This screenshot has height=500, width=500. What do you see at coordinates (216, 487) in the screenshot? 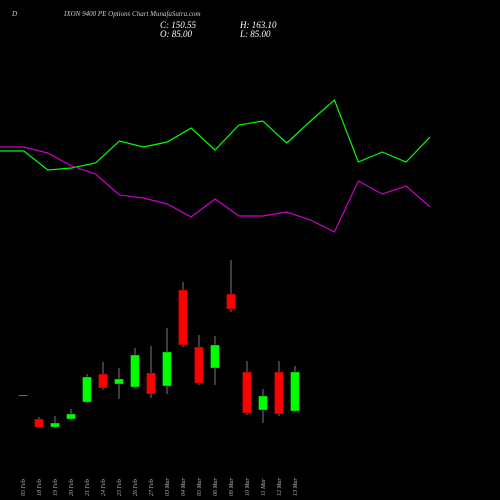
I see `x-tick-label: 06 Mar` at bounding box center [216, 487].